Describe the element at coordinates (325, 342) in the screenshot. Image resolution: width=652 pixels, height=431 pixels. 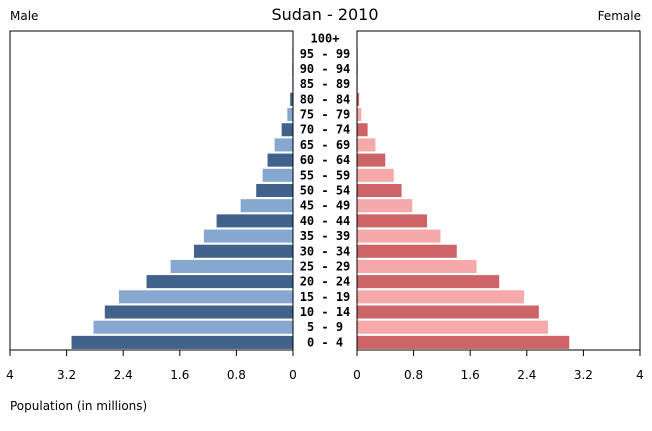
I see `age-group-label: 0 - 4` at that location.